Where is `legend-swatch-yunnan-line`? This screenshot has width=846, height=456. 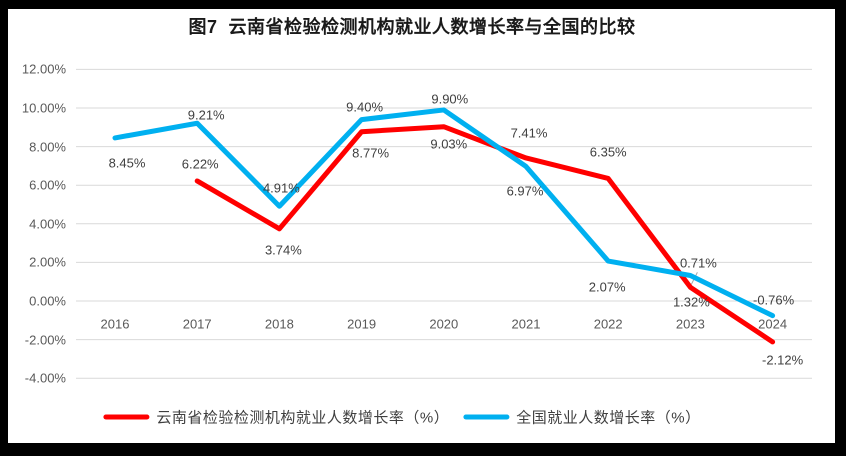
legend-swatch-yunnan-line is located at coordinates (126, 417).